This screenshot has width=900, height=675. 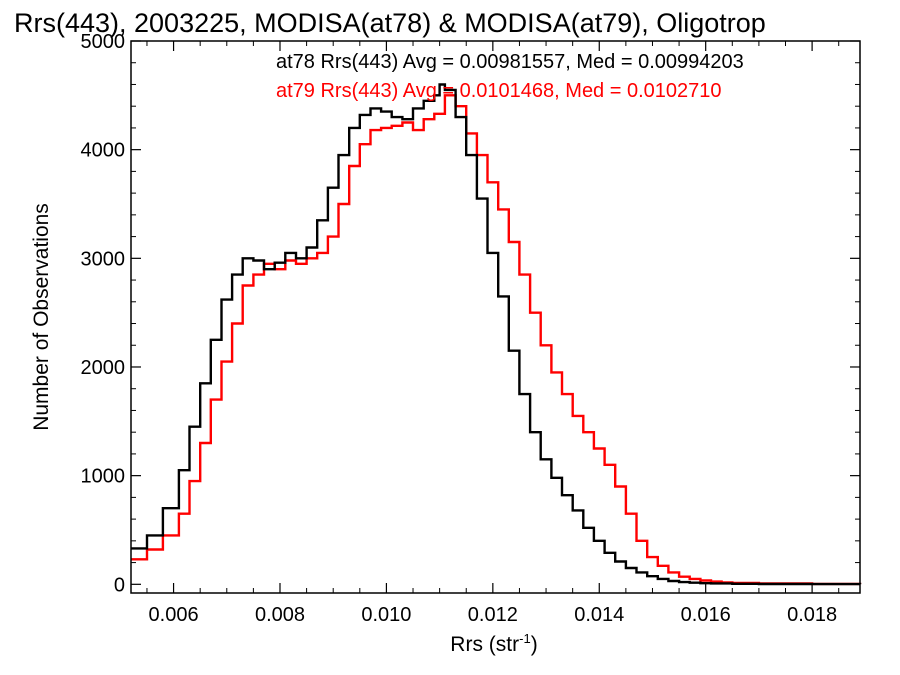 What do you see at coordinates (493, 615) in the screenshot?
I see `x-tick-label: 0.012` at bounding box center [493, 615].